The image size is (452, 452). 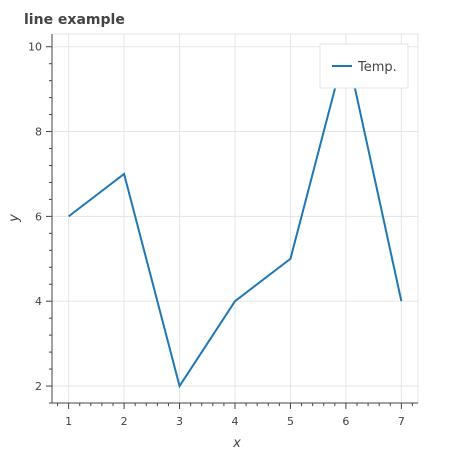 I want to click on y-axis-label: y, so click(x=14, y=218).